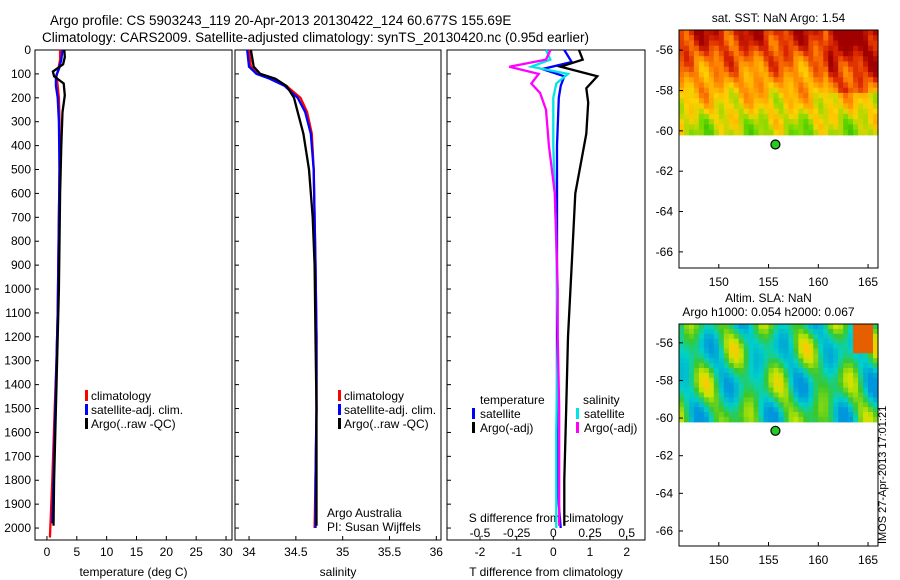 The height and width of the screenshot is (580, 900). What do you see at coordinates (883, 475) in the screenshot?
I see `side-label-text: IMOS 27-Apr-2013 17:01:21` at bounding box center [883, 475].